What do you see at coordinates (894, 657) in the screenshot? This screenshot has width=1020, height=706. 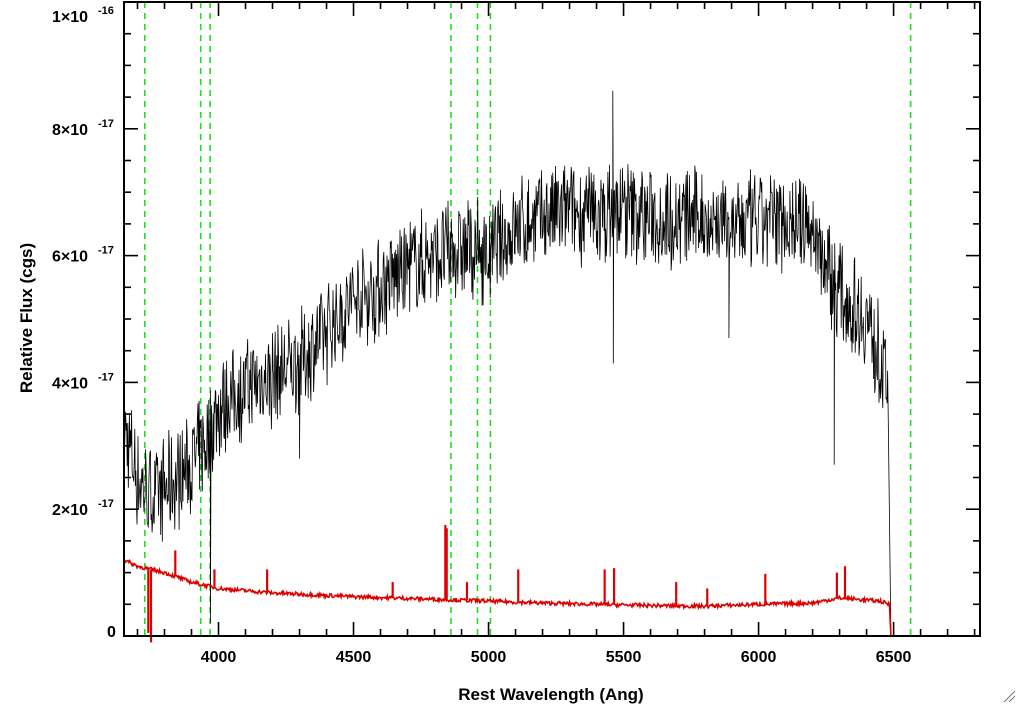 I see `x-tick-label: 6500` at bounding box center [894, 657].